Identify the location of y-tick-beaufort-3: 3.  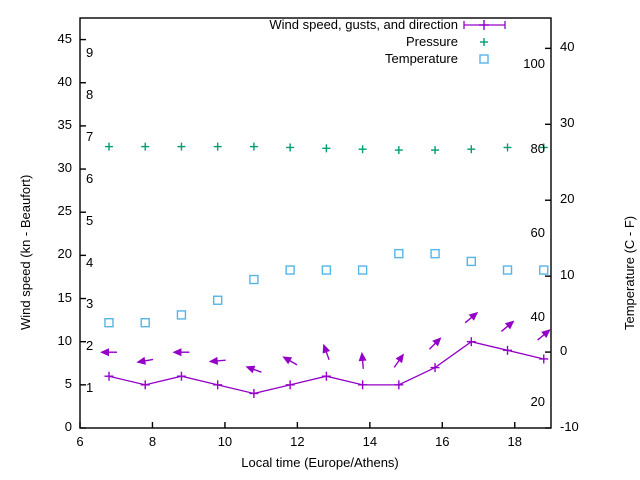
(90, 304).